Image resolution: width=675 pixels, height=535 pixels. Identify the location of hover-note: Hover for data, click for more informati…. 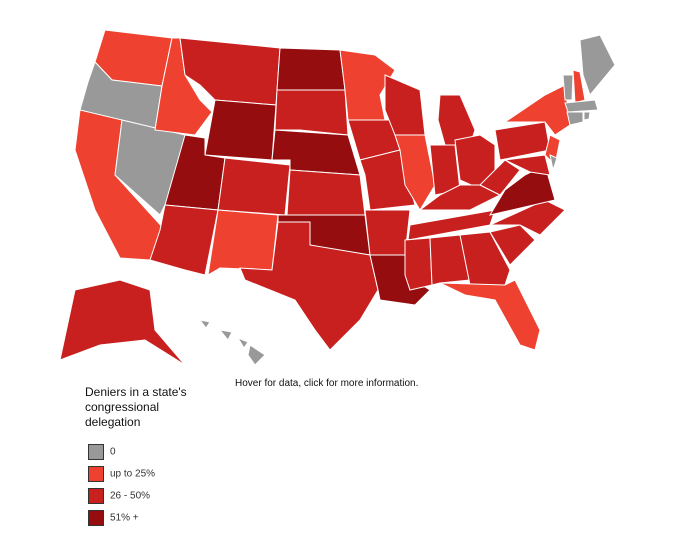
(327, 383).